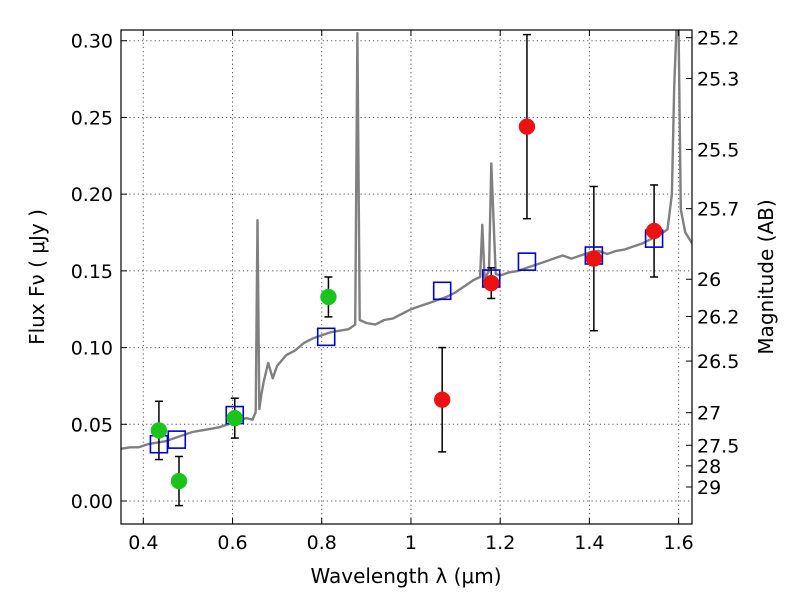  I want to click on right-tick-label: 27, so click(709, 414).